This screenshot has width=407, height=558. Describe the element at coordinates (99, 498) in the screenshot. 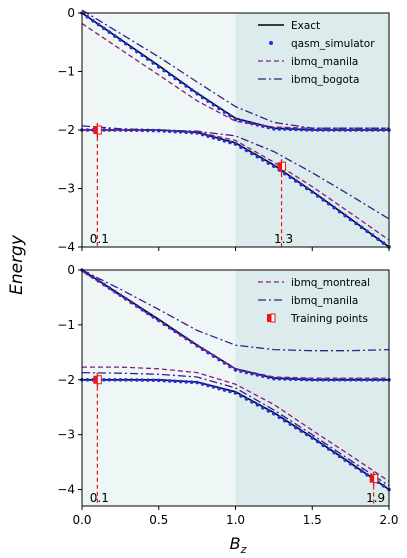

I see `training-point-label: 0.1` at that location.